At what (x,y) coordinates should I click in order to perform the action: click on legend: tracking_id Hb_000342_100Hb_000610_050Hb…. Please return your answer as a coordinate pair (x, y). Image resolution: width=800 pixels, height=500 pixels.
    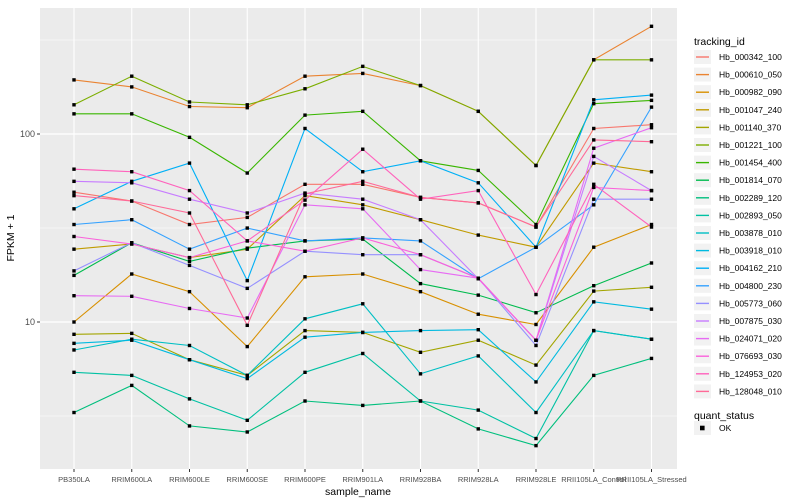
    Looking at the image, I should click on (738, 235).